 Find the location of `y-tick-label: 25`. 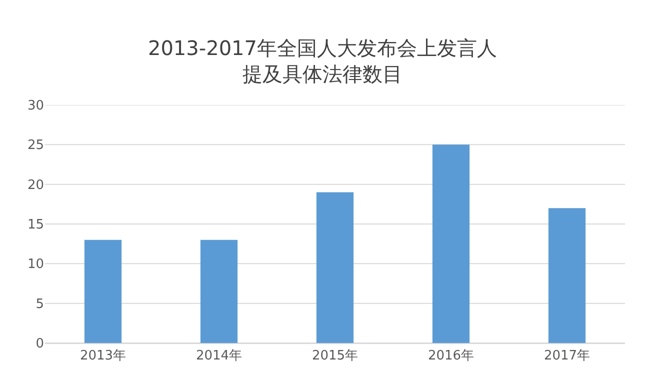

y-tick-label: 25 is located at coordinates (35, 146).